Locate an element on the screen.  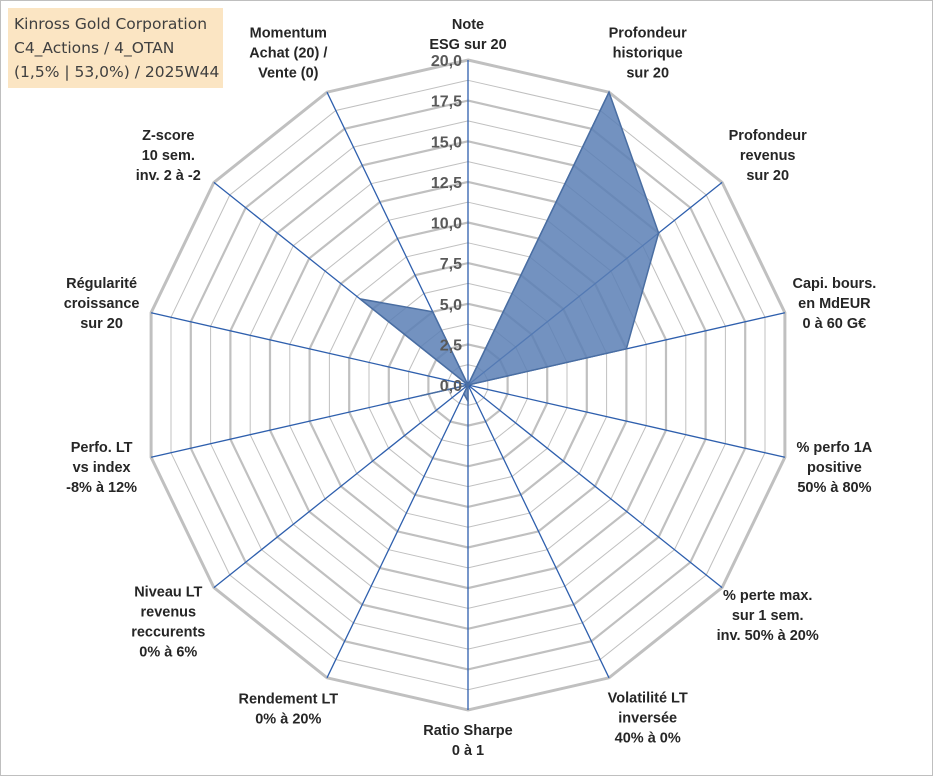
radial-tick-label: 17,5 is located at coordinates (446, 102).